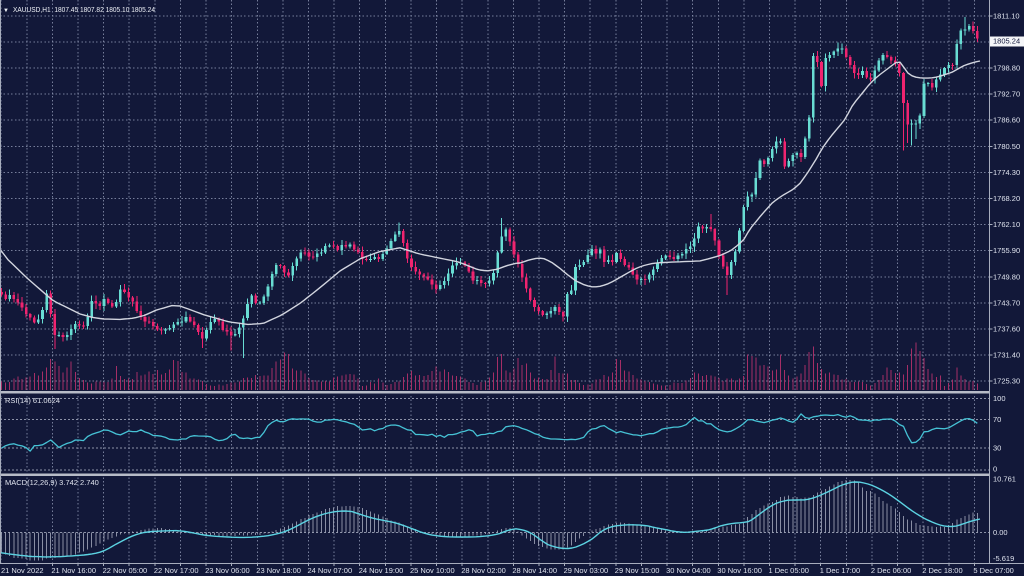  Describe the element at coordinates (483, 570) in the screenshot. I see `svg-text: 28 Nov 02:00` at that location.